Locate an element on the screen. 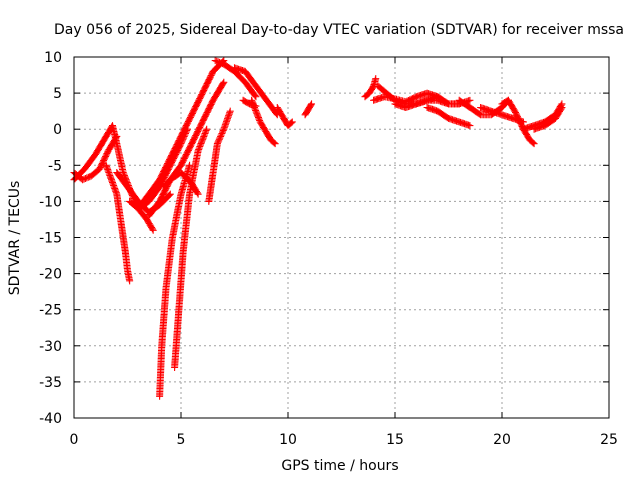 Image resolution: width=640 pixels, height=480 pixels. x-tick-label: 15 is located at coordinates (395, 440).